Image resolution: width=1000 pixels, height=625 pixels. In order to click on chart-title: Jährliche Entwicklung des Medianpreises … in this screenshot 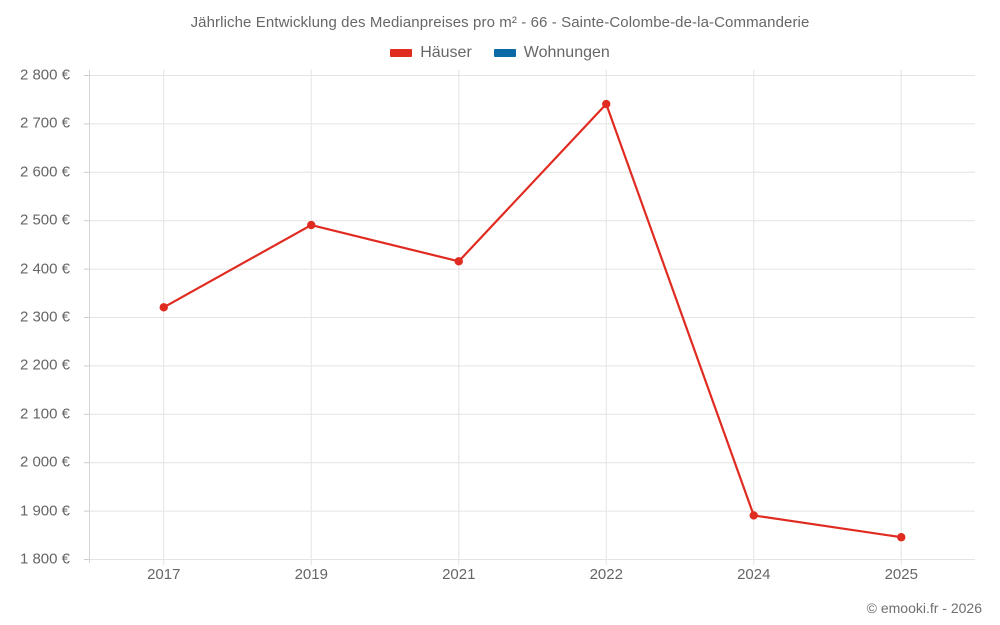, I will do `click(500, 22)`.